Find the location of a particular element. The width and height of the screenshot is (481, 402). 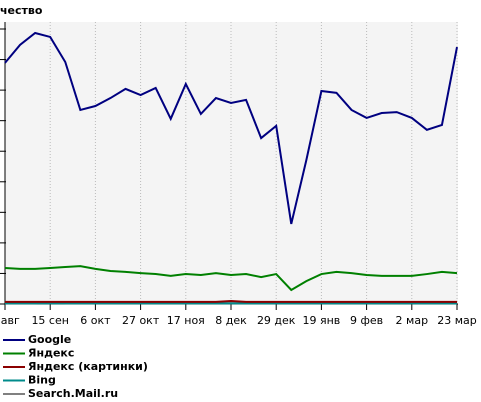

x-tick-label: 23 мар is located at coordinates (457, 320).